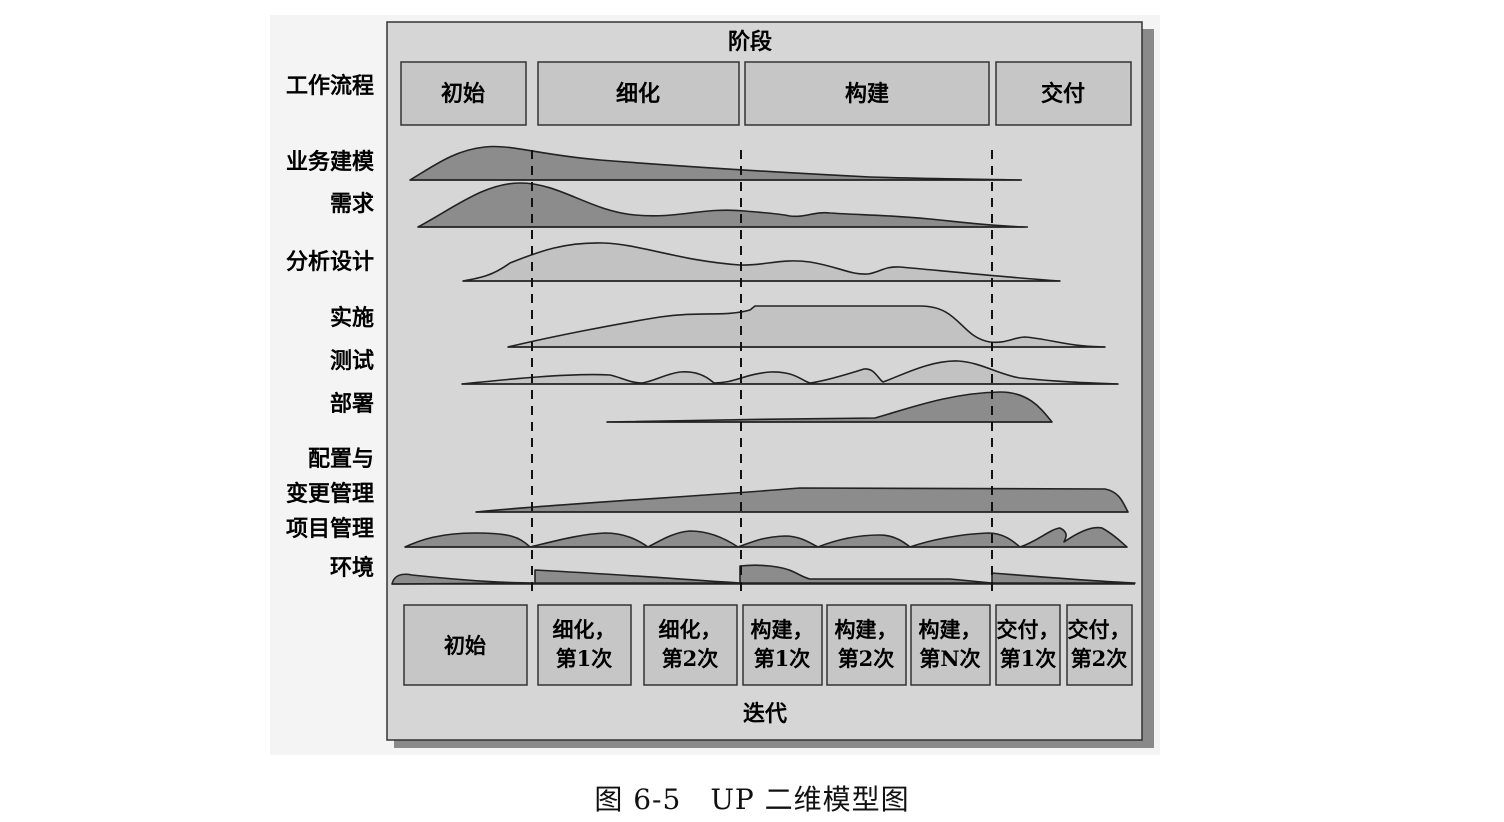 This screenshot has height=822, width=1504. What do you see at coordinates (352, 204) in the screenshot?
I see `workflow-label: 需求` at bounding box center [352, 204].